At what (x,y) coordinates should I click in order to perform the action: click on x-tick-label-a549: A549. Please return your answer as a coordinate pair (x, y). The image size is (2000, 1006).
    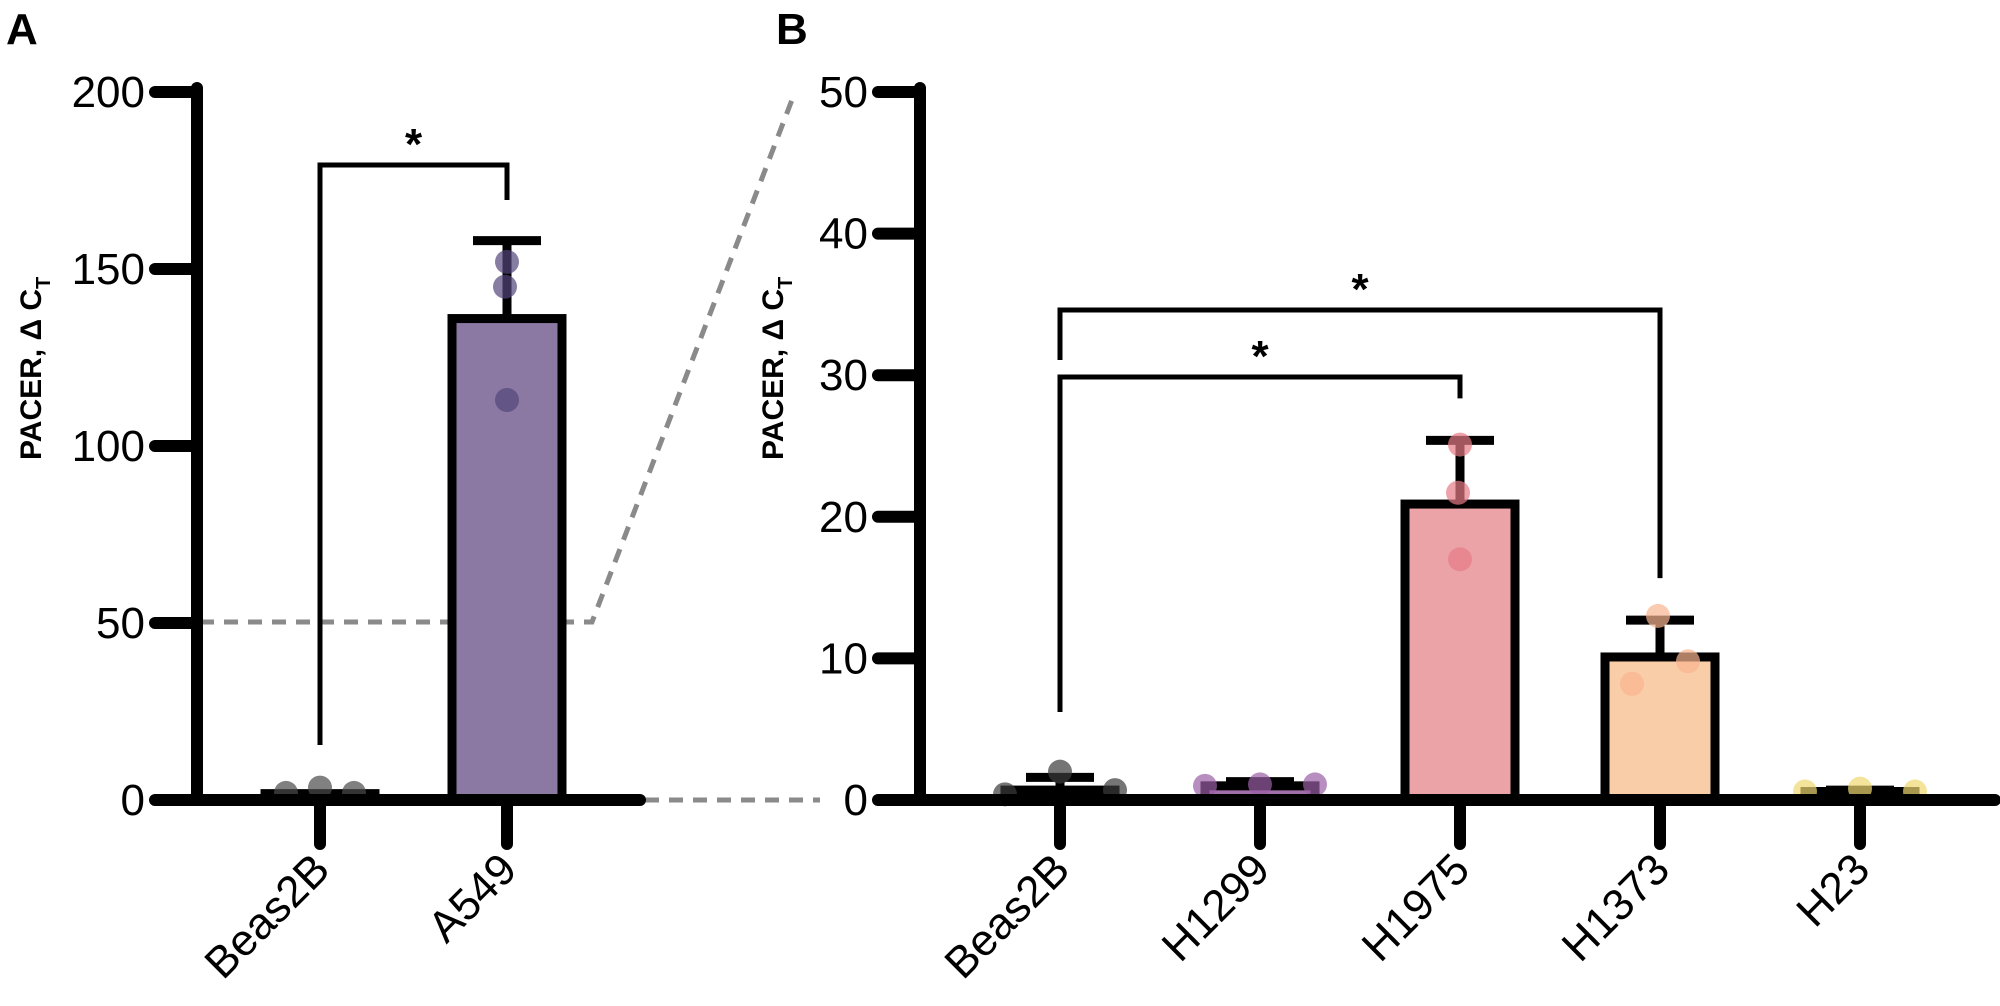
    Looking at the image, I should click on (472, 897).